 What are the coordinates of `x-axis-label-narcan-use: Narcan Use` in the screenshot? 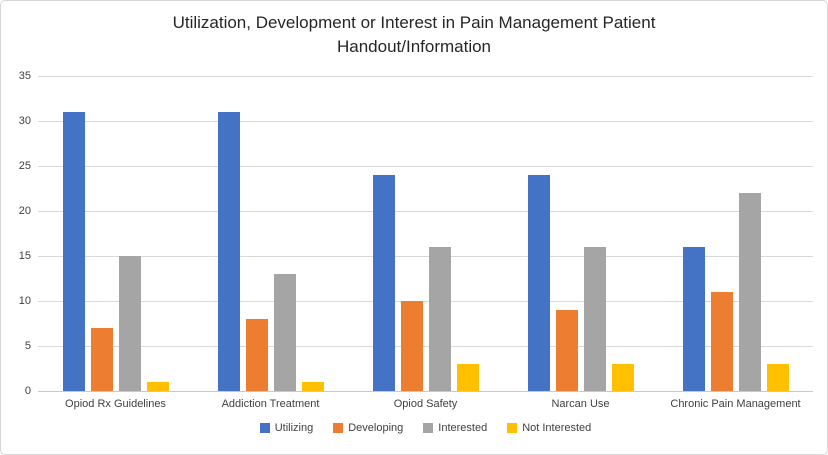 It's located at (580, 404).